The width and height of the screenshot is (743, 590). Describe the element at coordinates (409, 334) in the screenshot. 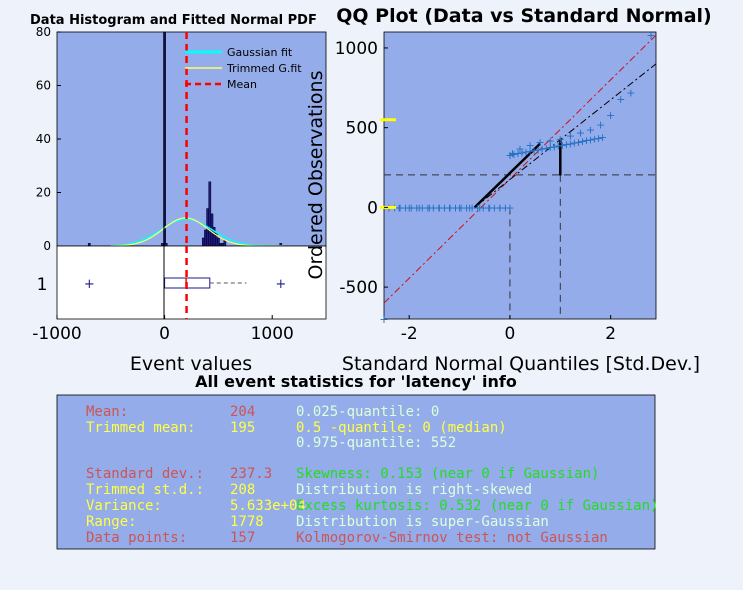

I see `qq-xtick-label: -2` at that location.